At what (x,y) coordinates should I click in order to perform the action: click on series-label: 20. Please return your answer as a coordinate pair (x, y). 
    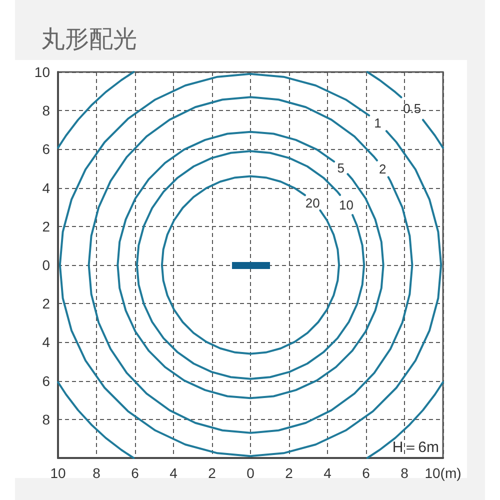
    Looking at the image, I should click on (312, 202).